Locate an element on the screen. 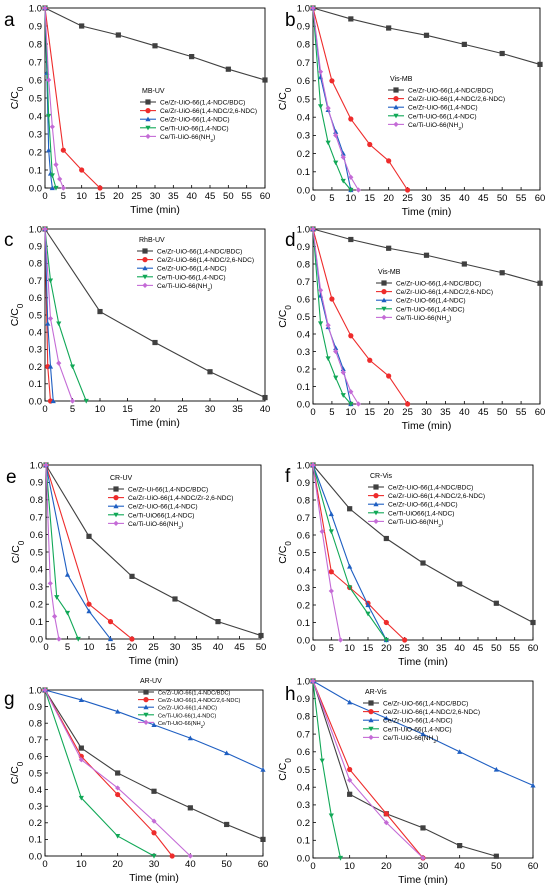  legend-title: AR-UV is located at coordinates (151, 681).